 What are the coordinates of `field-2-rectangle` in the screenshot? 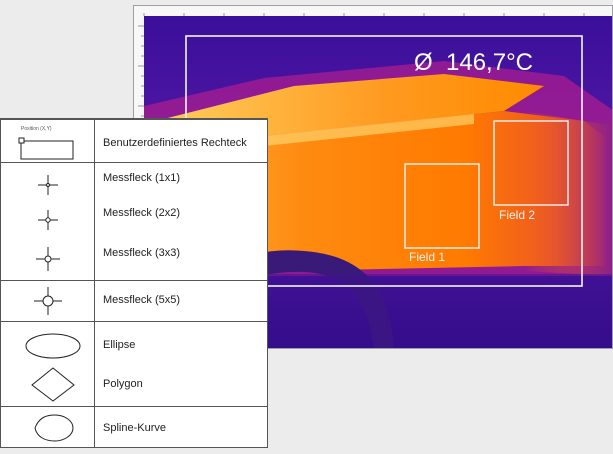 It's located at (531, 163).